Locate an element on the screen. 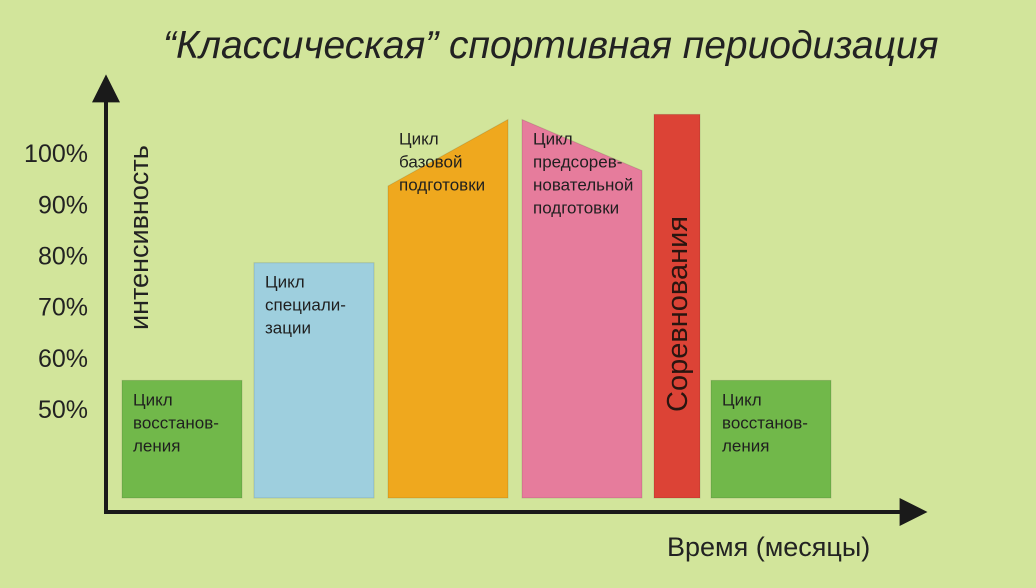 The image size is (1036, 588). cycle-label-line: предсорев- is located at coordinates (577, 161).